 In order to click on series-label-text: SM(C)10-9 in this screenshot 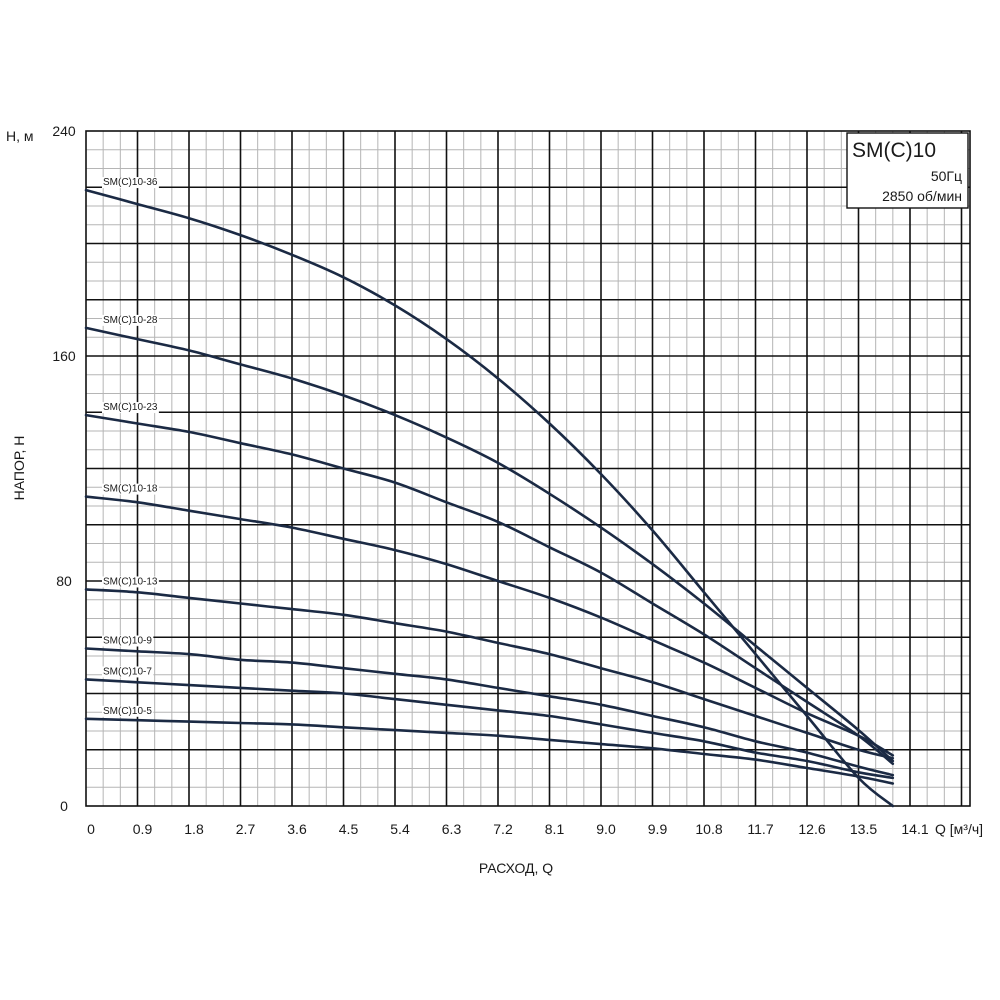, I will do `click(127, 641)`.